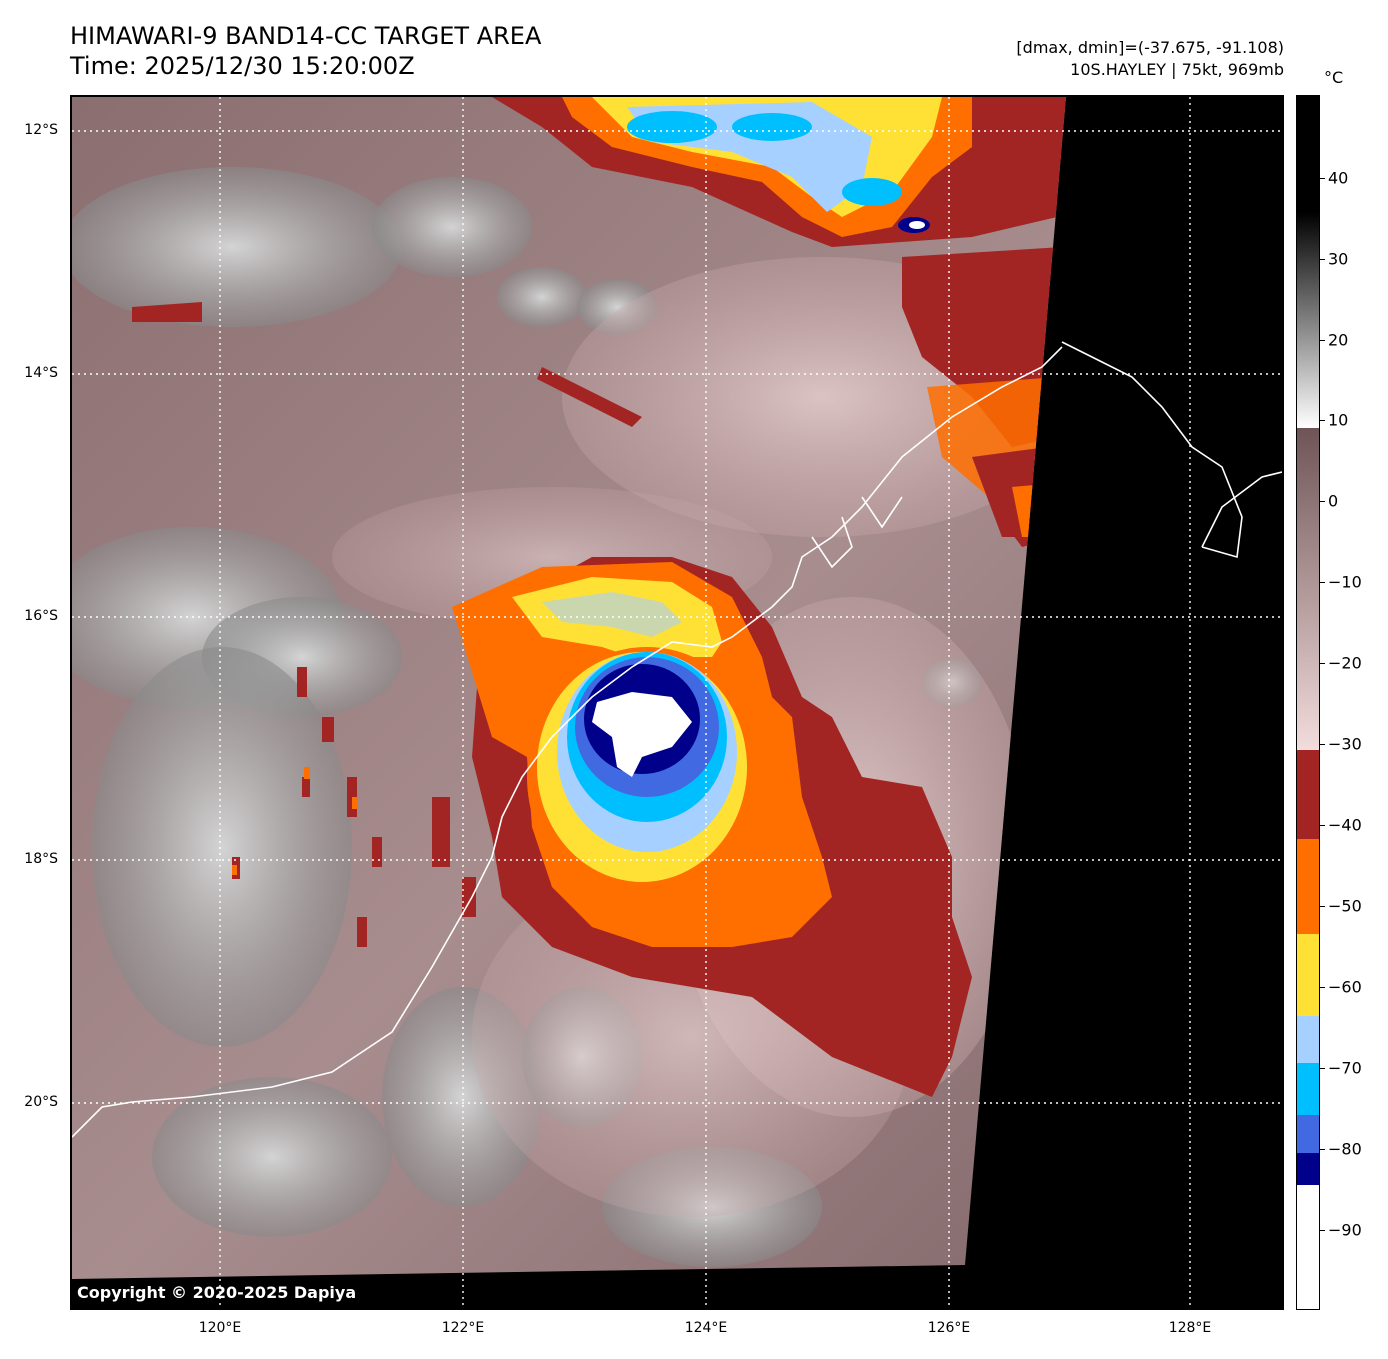 Image resolution: width=1388 pixels, height=1359 pixels. Describe the element at coordinates (41, 1102) in the screenshot. I see `lat-label-20s: 20°S` at that location.